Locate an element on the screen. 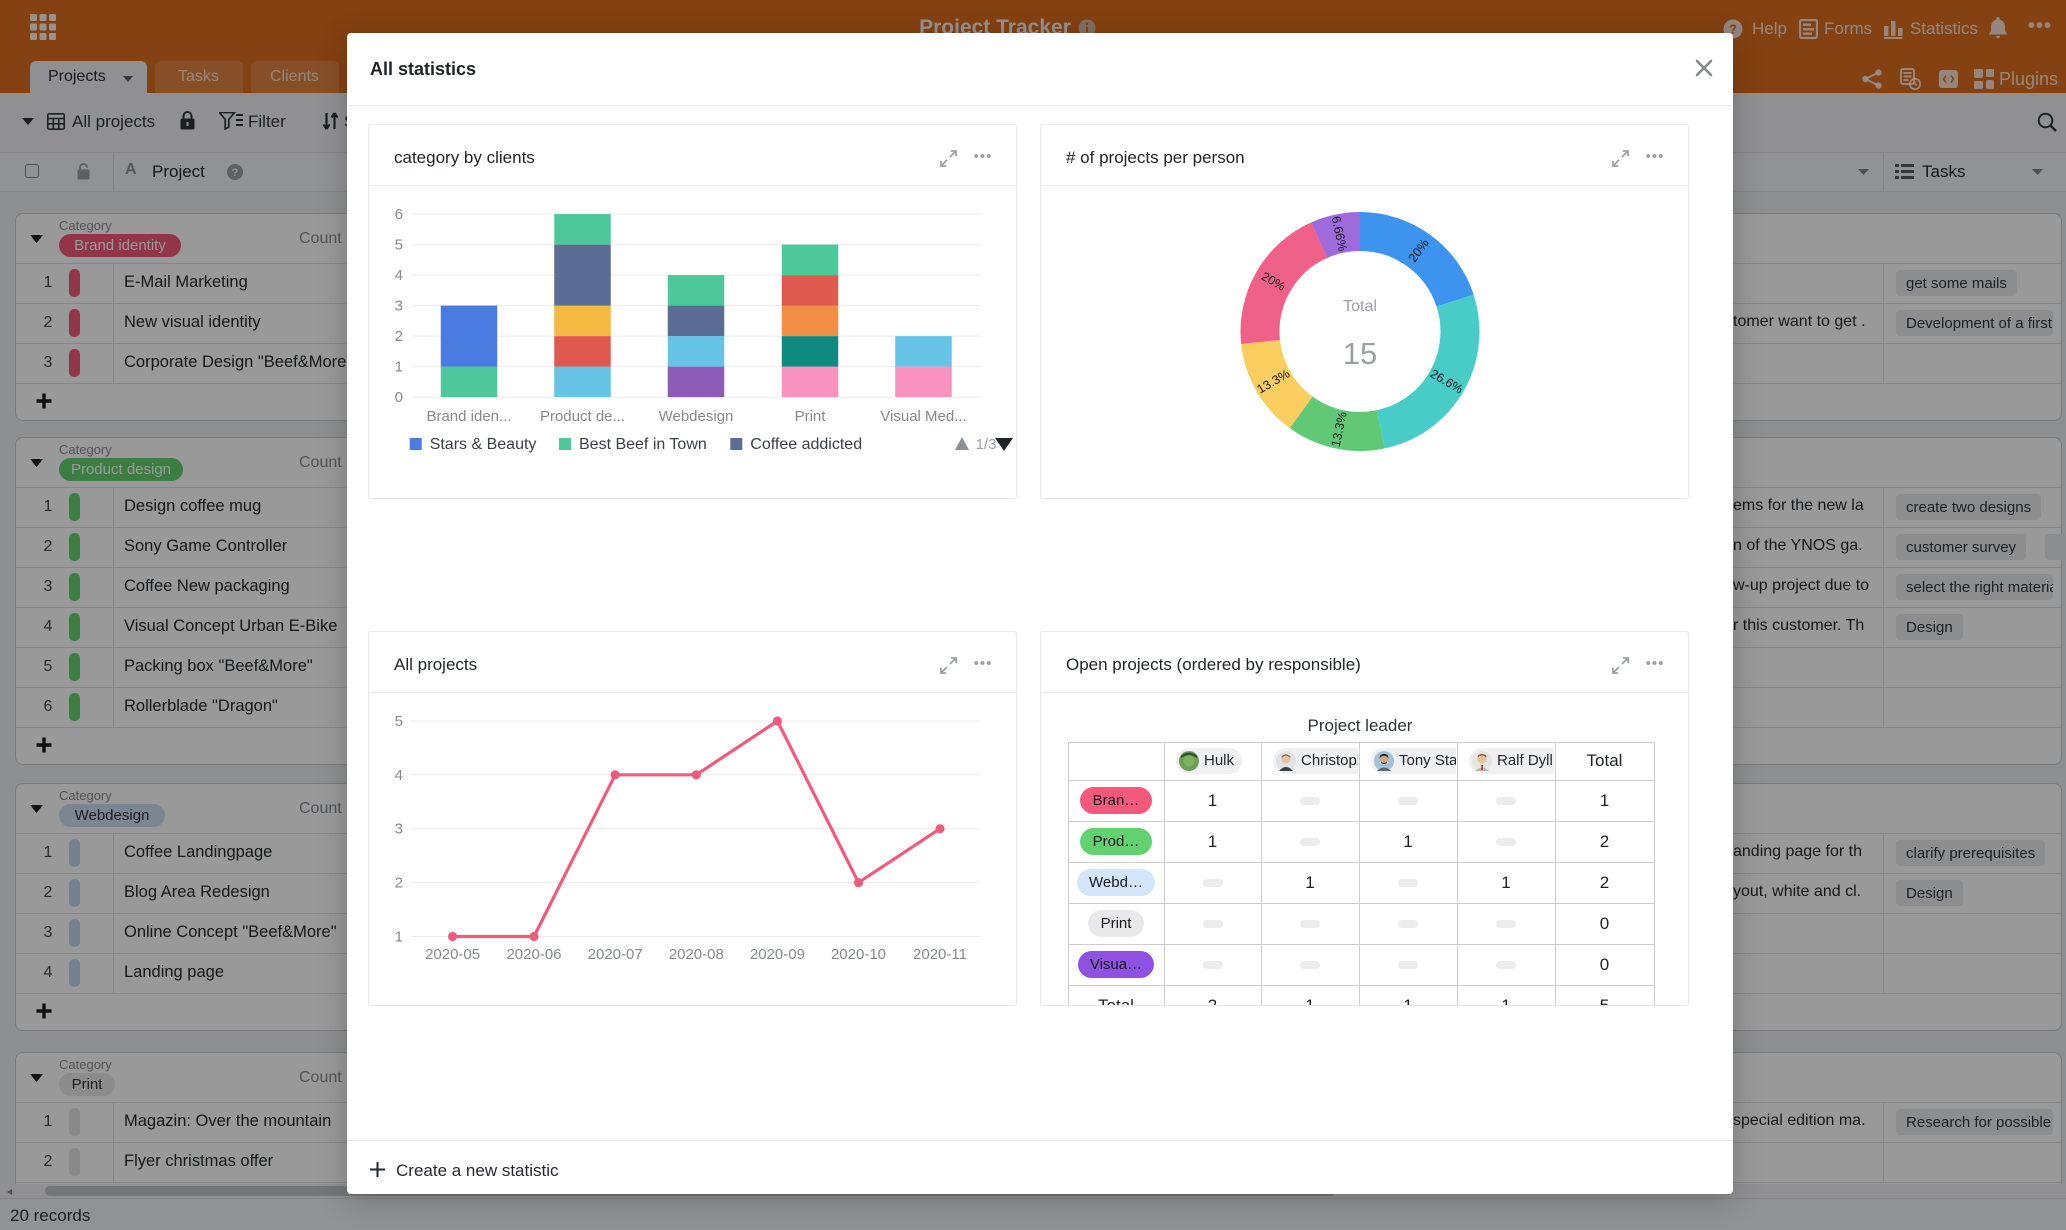 This screenshot has width=2066, height=1230. svg-text: 2020-05 is located at coordinates (452, 954).